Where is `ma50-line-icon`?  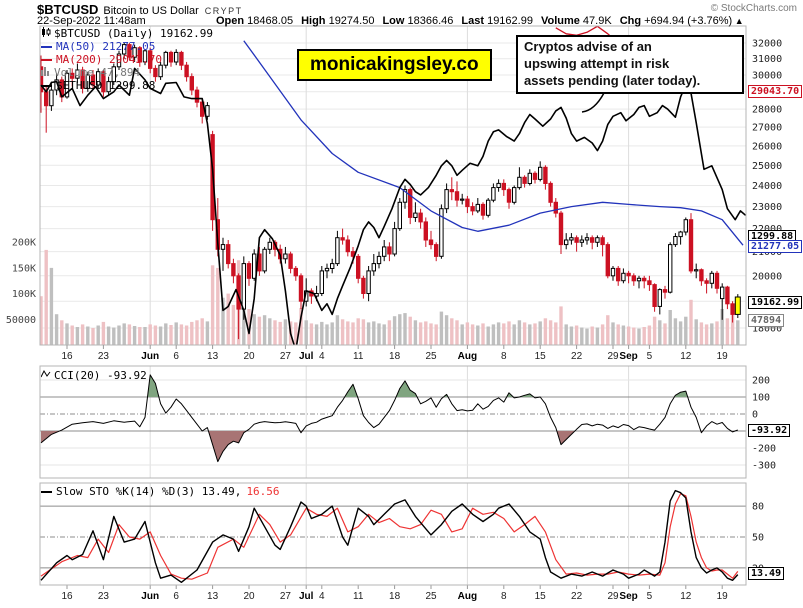
ma50-line-icon is located at coordinates (46, 46).